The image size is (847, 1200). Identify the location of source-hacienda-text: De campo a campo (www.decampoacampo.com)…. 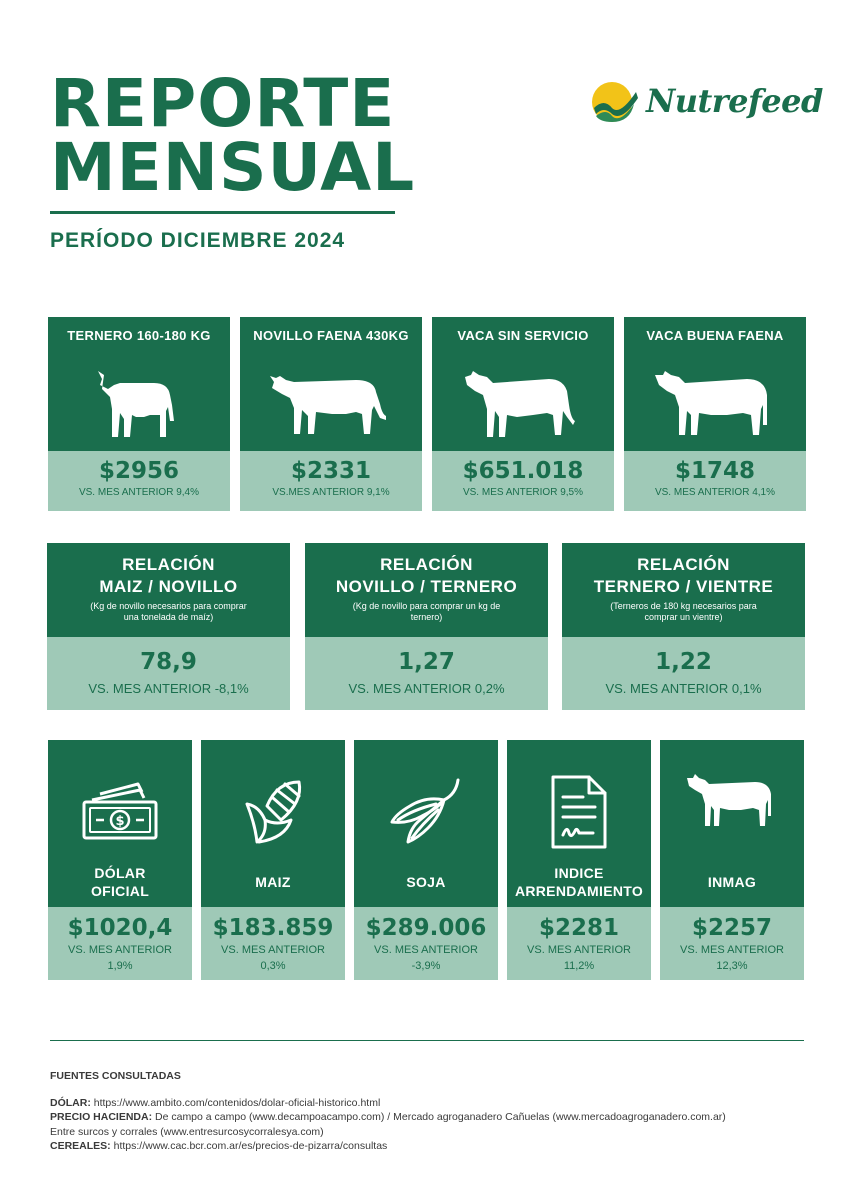
(439, 1117).